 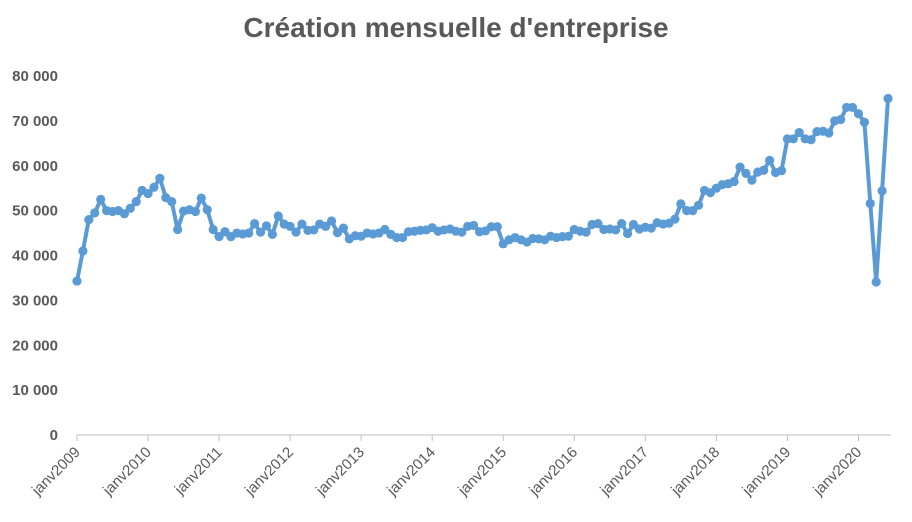 What do you see at coordinates (56, 472) in the screenshot?
I see `x-tick-label: janv2009` at bounding box center [56, 472].